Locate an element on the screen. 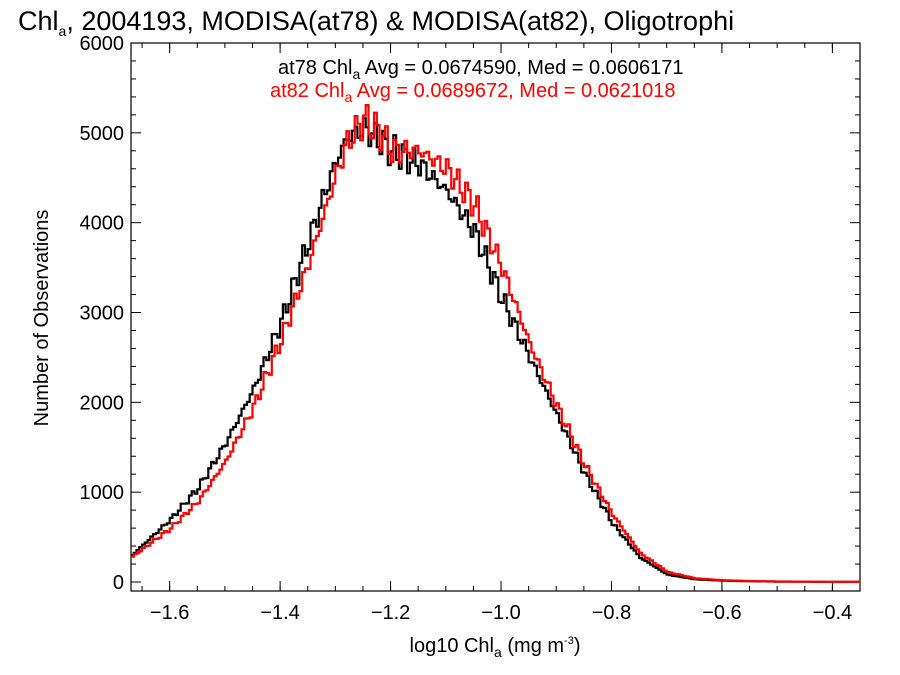 The height and width of the screenshot is (675, 900). y-tick-label: 6000 is located at coordinates (102, 44).